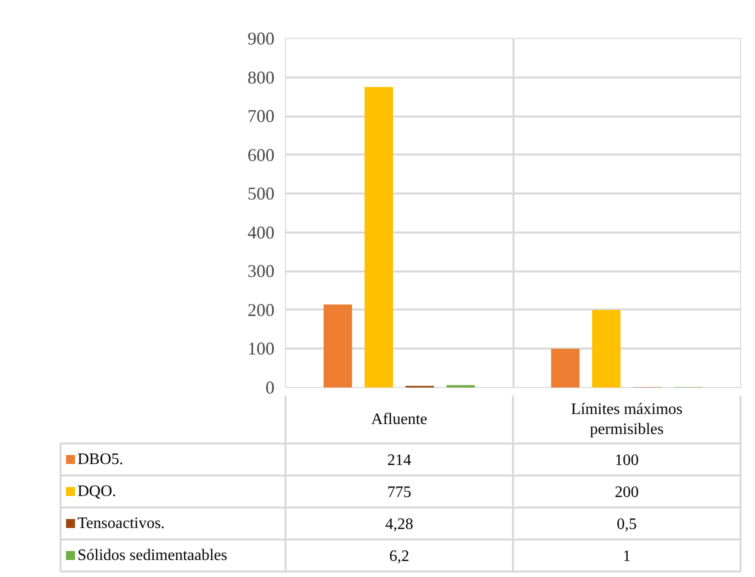 The image size is (755, 577). I want to click on y-tick-label: 900, so click(261, 38).